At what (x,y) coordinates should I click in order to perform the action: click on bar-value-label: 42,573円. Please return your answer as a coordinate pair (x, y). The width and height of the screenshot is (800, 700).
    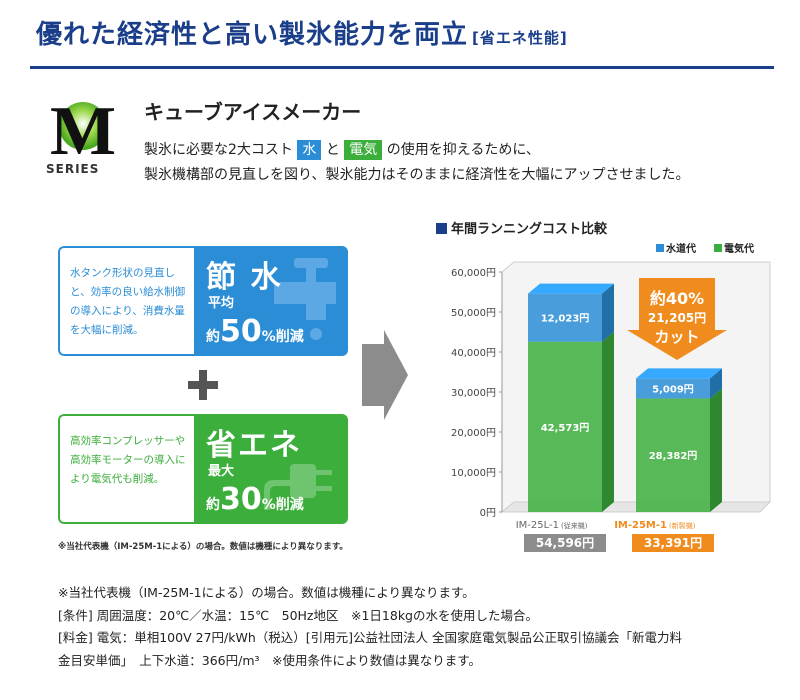
    Looking at the image, I should click on (565, 428).